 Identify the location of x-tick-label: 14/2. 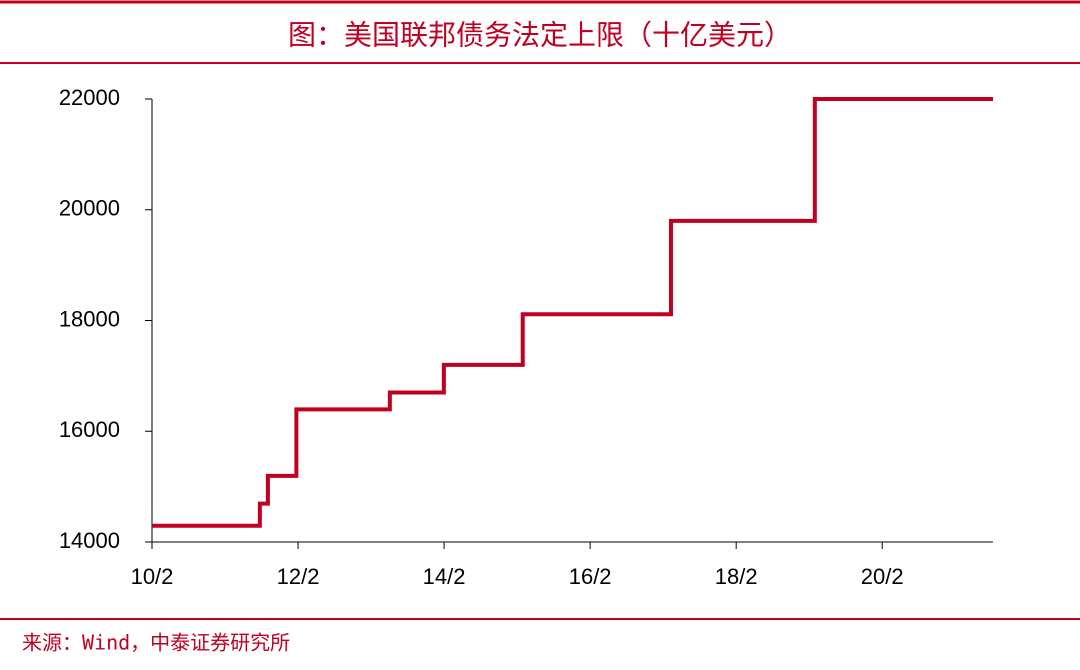
(444, 576).